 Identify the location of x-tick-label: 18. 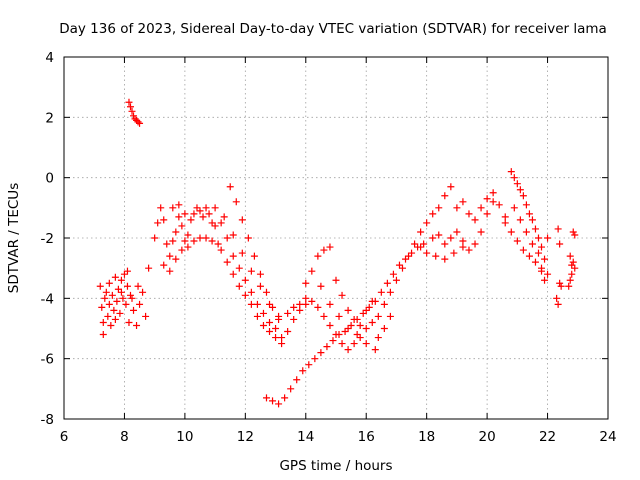
(426, 437).